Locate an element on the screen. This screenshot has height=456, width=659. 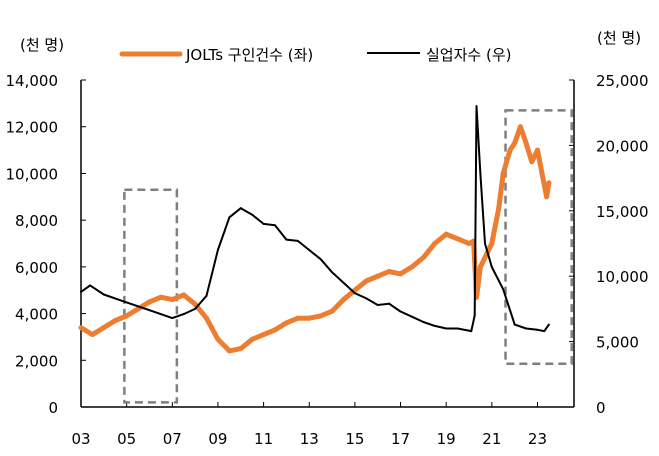
left-axis-unit: (천 명) is located at coordinates (42, 45).